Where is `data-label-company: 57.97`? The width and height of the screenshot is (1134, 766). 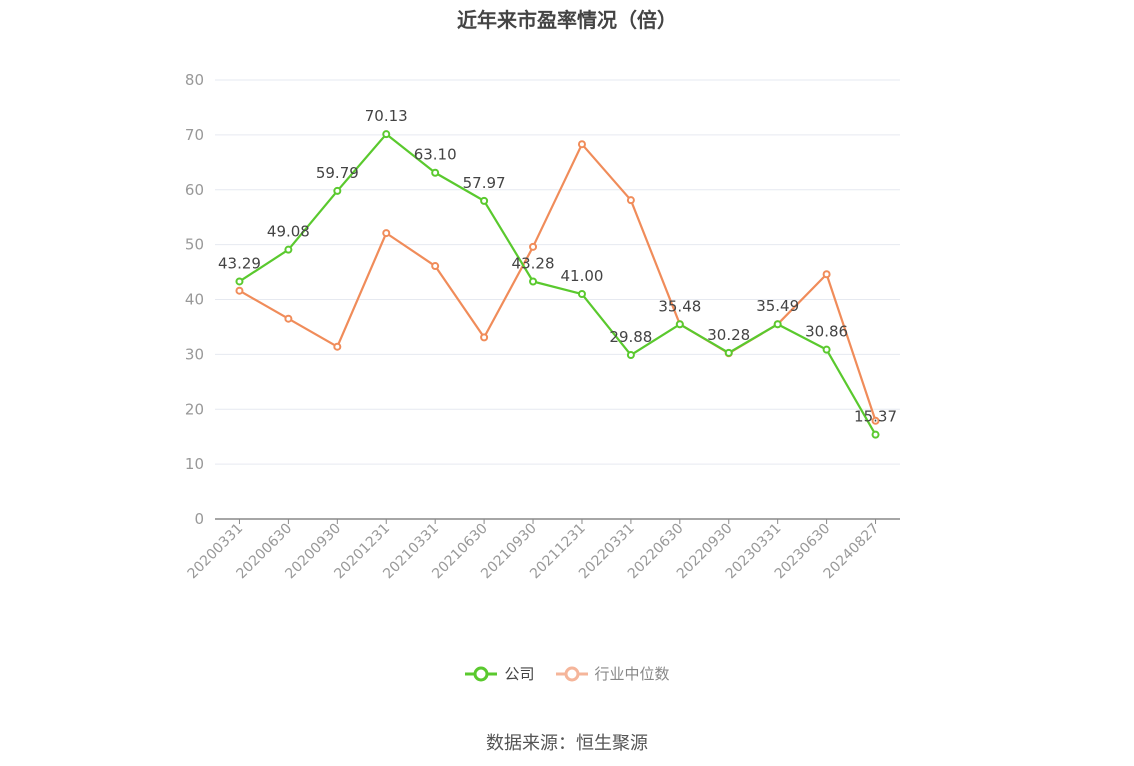
data-label-company: 57.97 is located at coordinates (484, 183).